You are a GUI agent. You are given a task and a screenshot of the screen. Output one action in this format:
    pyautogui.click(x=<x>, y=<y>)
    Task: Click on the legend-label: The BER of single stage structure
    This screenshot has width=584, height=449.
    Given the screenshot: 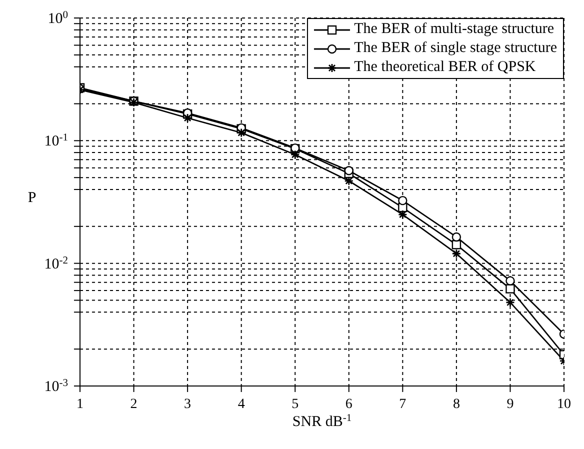 What is the action you would take?
    pyautogui.click(x=455, y=48)
    